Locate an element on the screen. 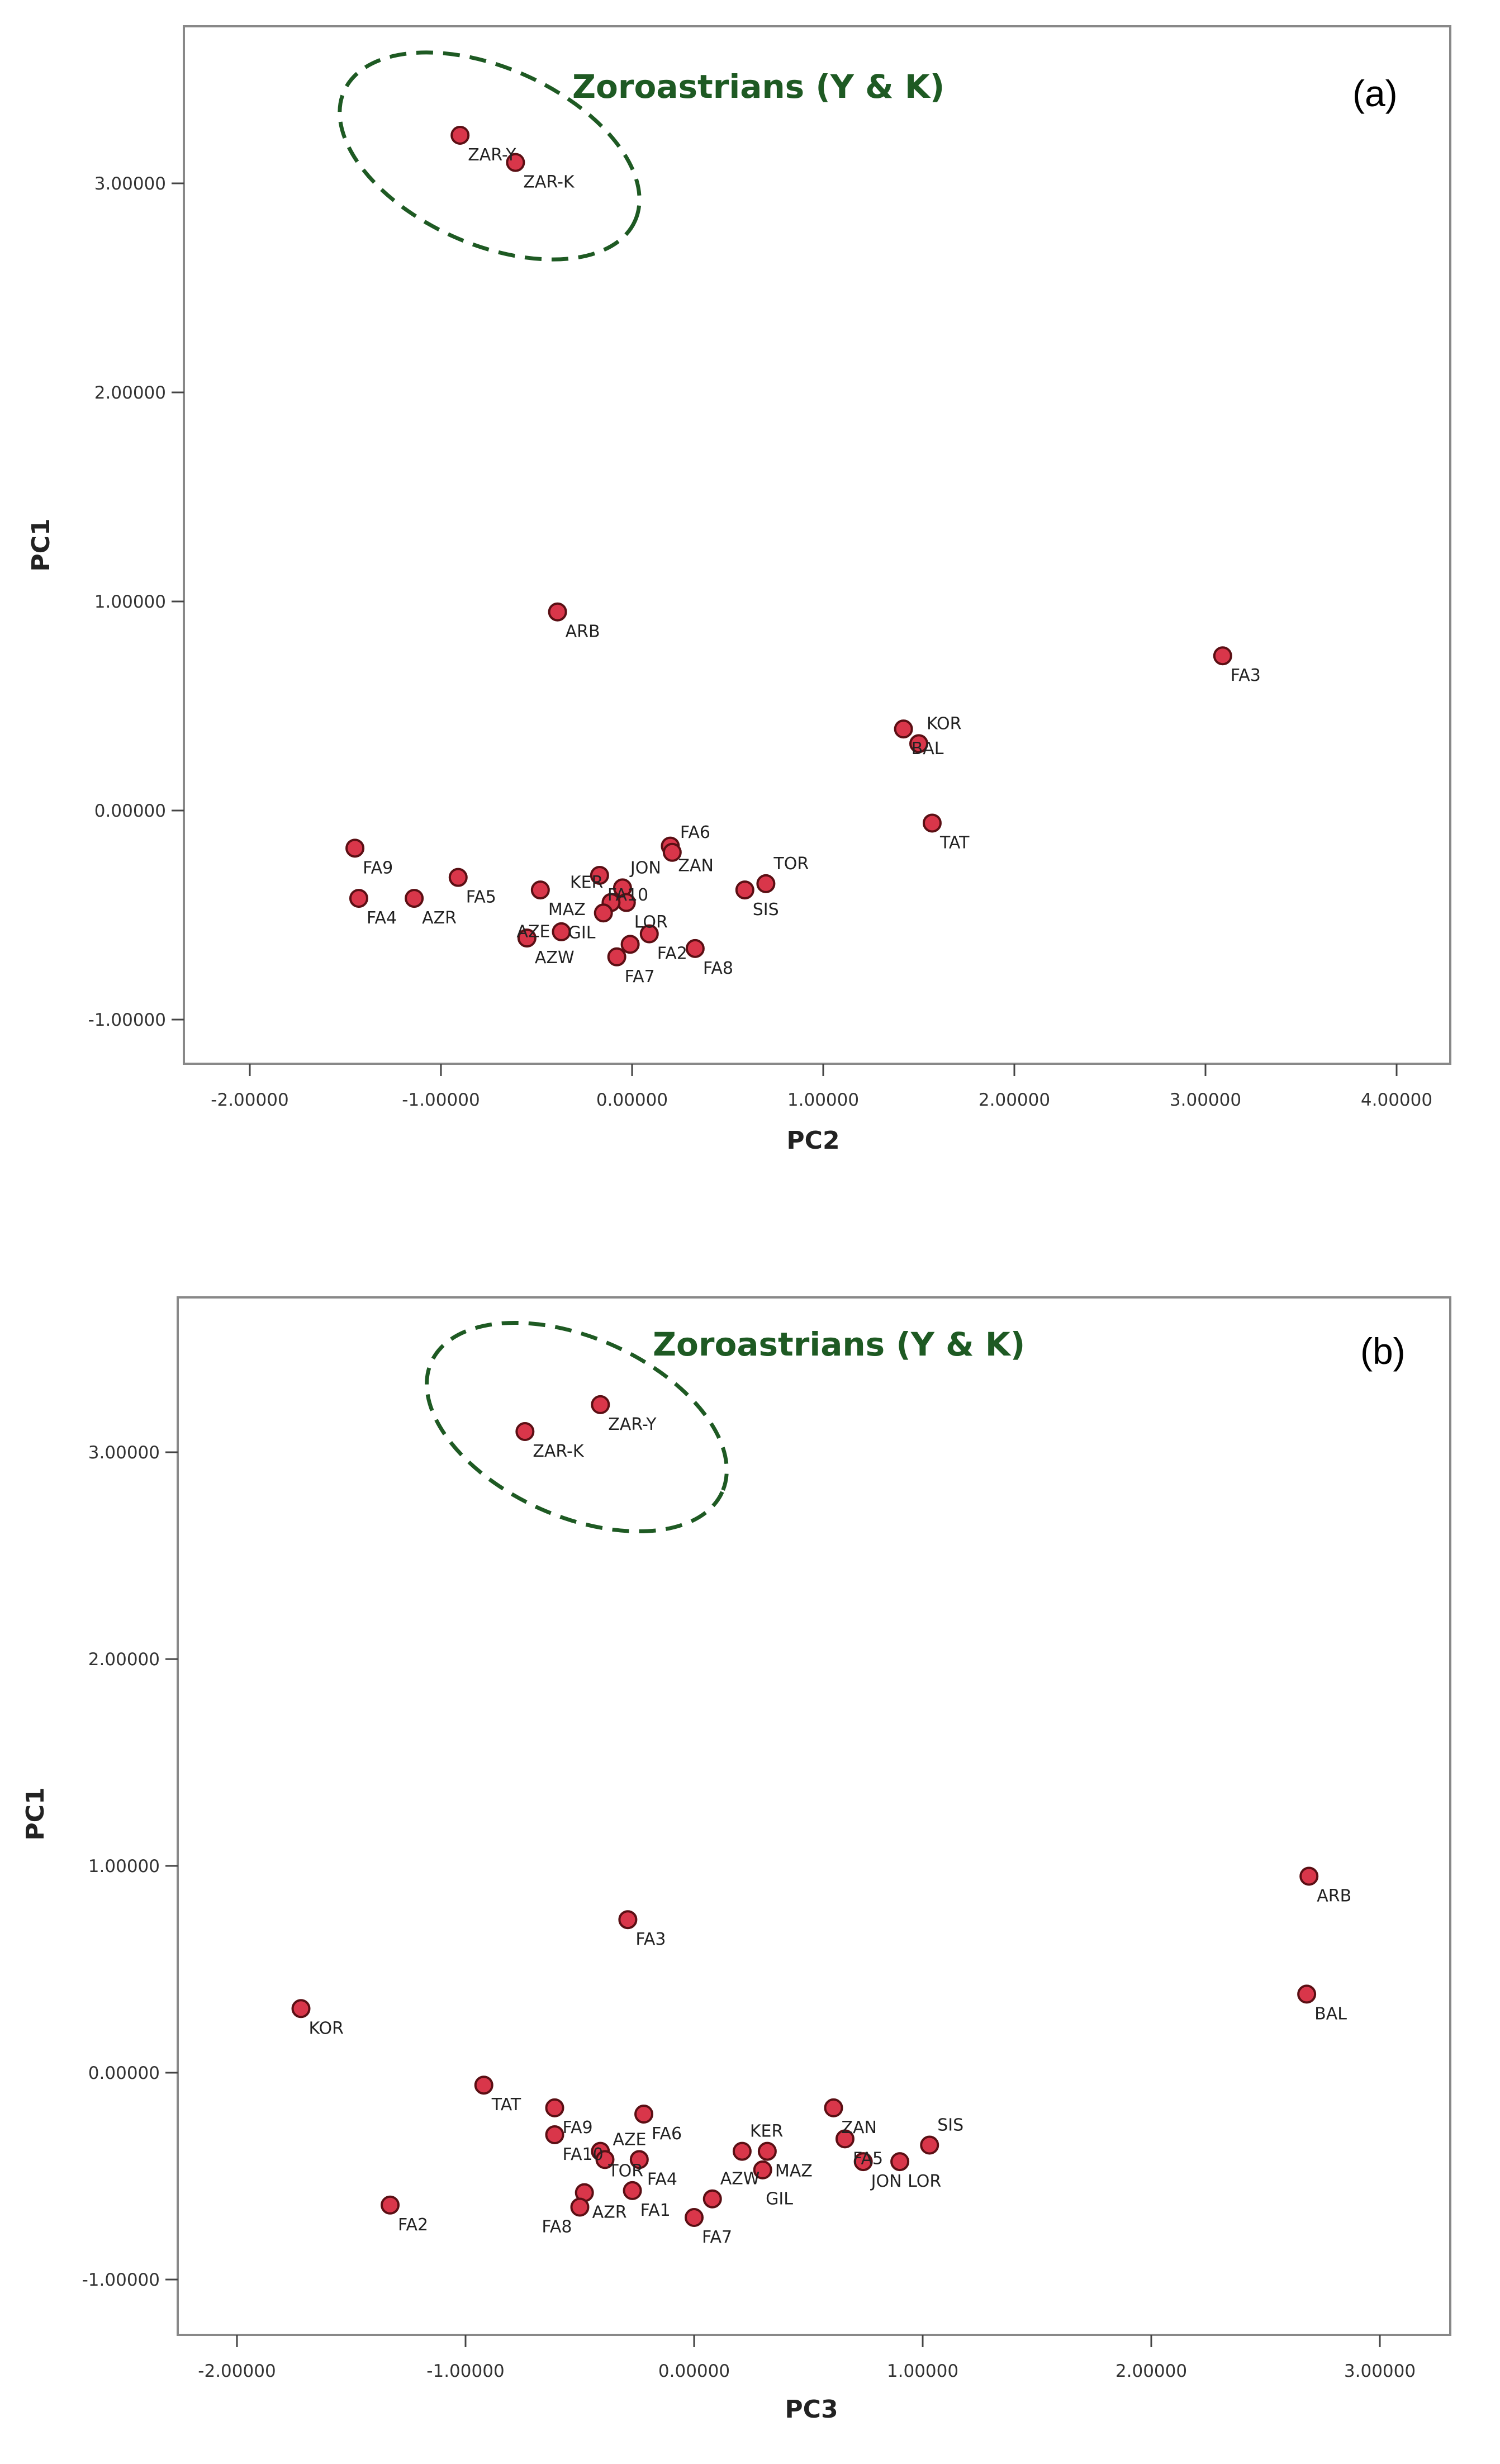 This screenshot has width=1500, height=2464. x-tick-label: 4.00000 is located at coordinates (1397, 1100).